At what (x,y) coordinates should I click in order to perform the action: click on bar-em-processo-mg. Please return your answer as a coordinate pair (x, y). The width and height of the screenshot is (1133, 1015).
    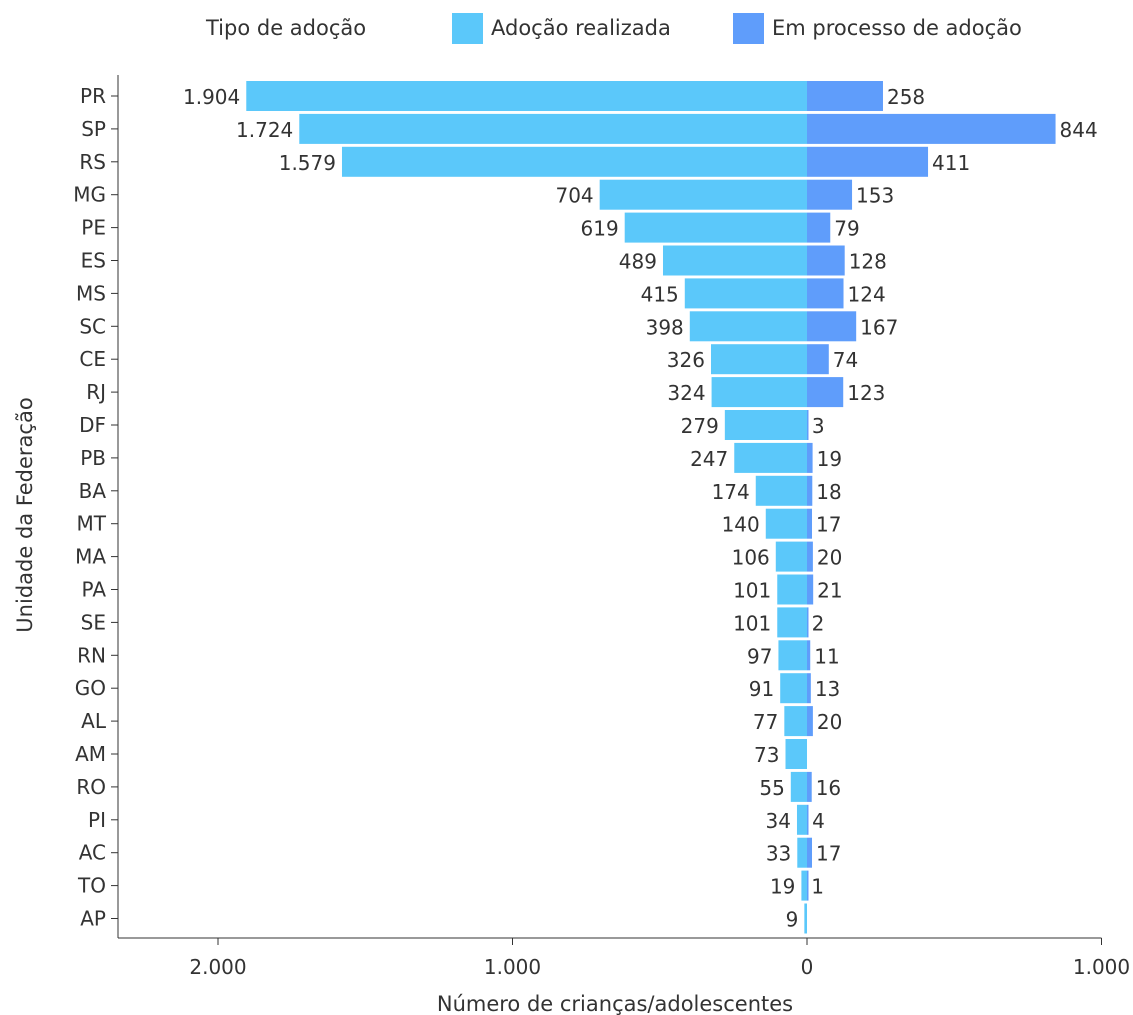
    Looking at the image, I should click on (830, 194).